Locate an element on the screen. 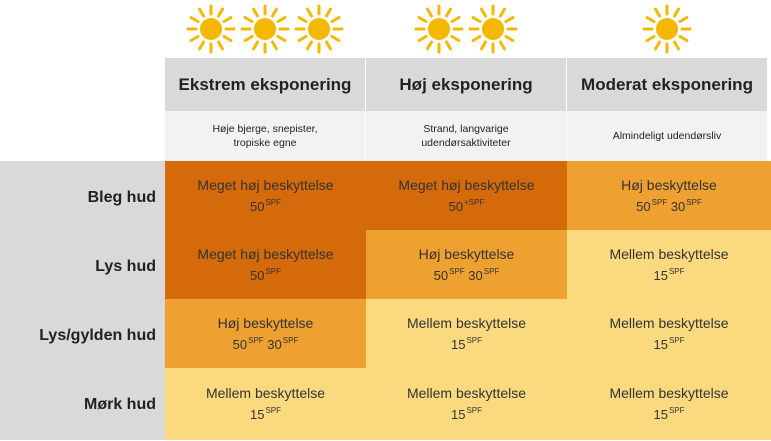  sun-row-high is located at coordinates (466, 28).